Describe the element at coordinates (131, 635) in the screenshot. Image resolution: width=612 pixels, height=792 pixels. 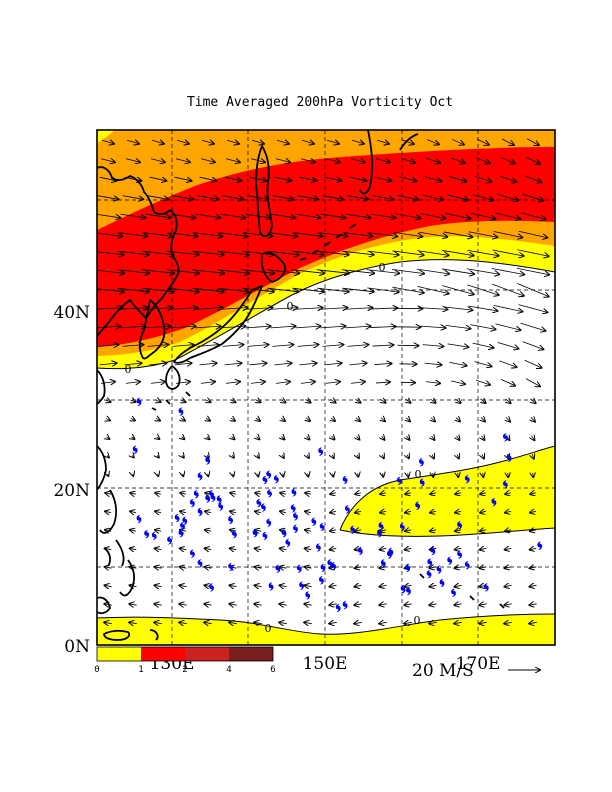
I see `coastline-new-guinea` at that location.